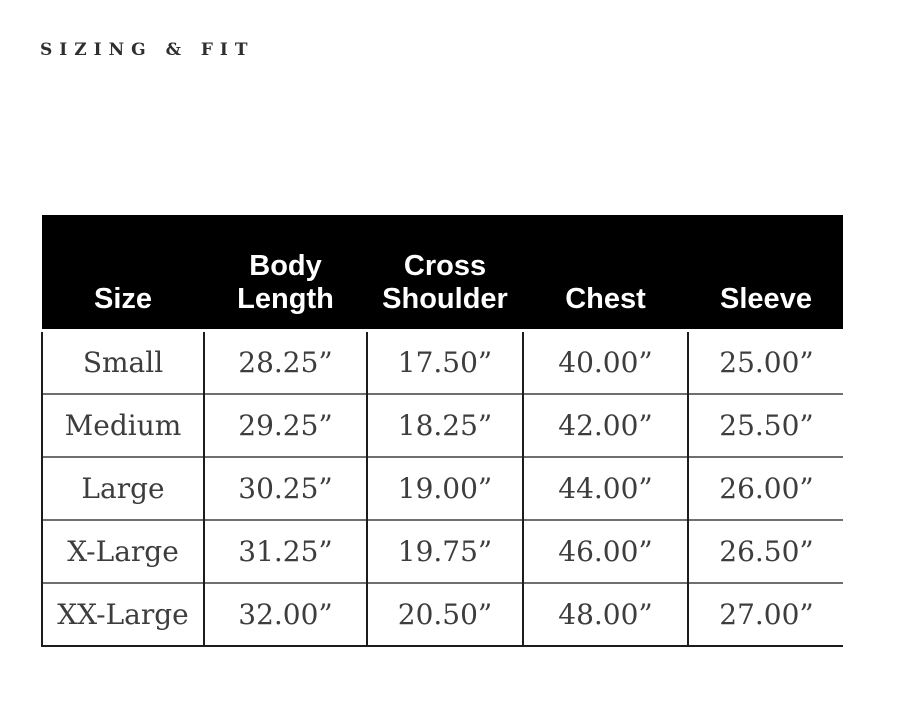  Describe the element at coordinates (285, 551) in the screenshot. I see `cell-body-length: 31.25”` at that location.